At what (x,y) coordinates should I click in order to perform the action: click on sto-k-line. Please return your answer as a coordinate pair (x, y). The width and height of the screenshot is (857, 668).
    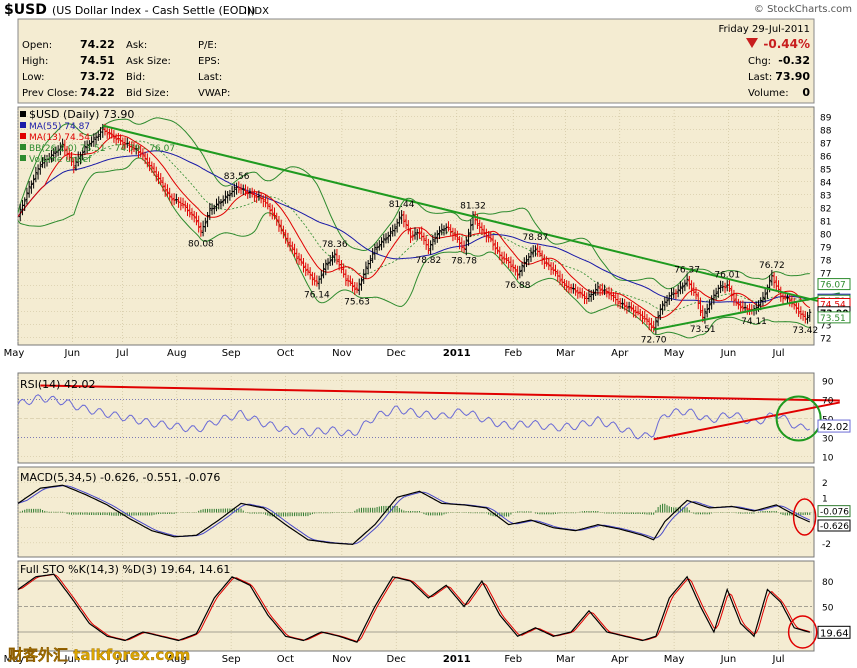
    Looking at the image, I should click on (413, 608).